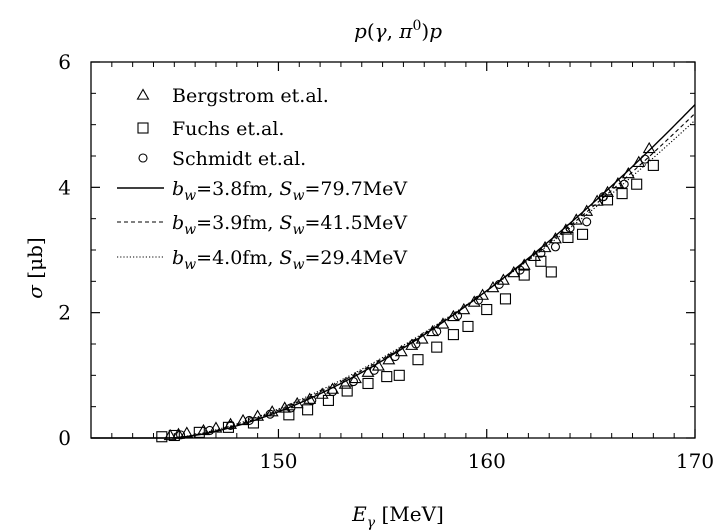  I want to click on chart-title: p(γ, π0)p, so click(398, 30).